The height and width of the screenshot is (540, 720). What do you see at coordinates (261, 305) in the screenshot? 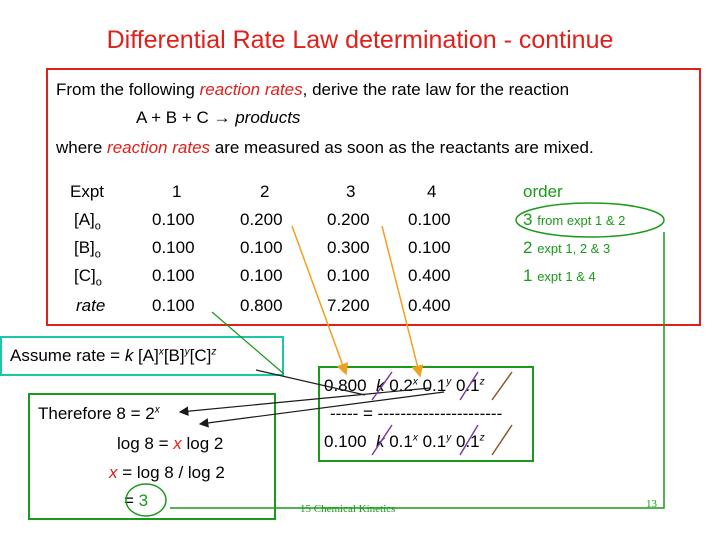
I see `table-cell: 0.800` at bounding box center [261, 305].